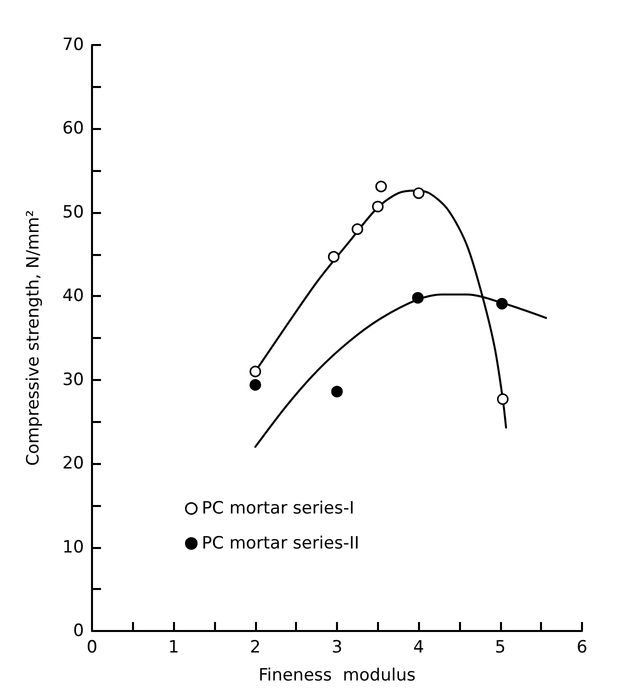 The width and height of the screenshot is (628, 691). What do you see at coordinates (73, 212) in the screenshot?
I see `y-tick-label: 50` at bounding box center [73, 212].